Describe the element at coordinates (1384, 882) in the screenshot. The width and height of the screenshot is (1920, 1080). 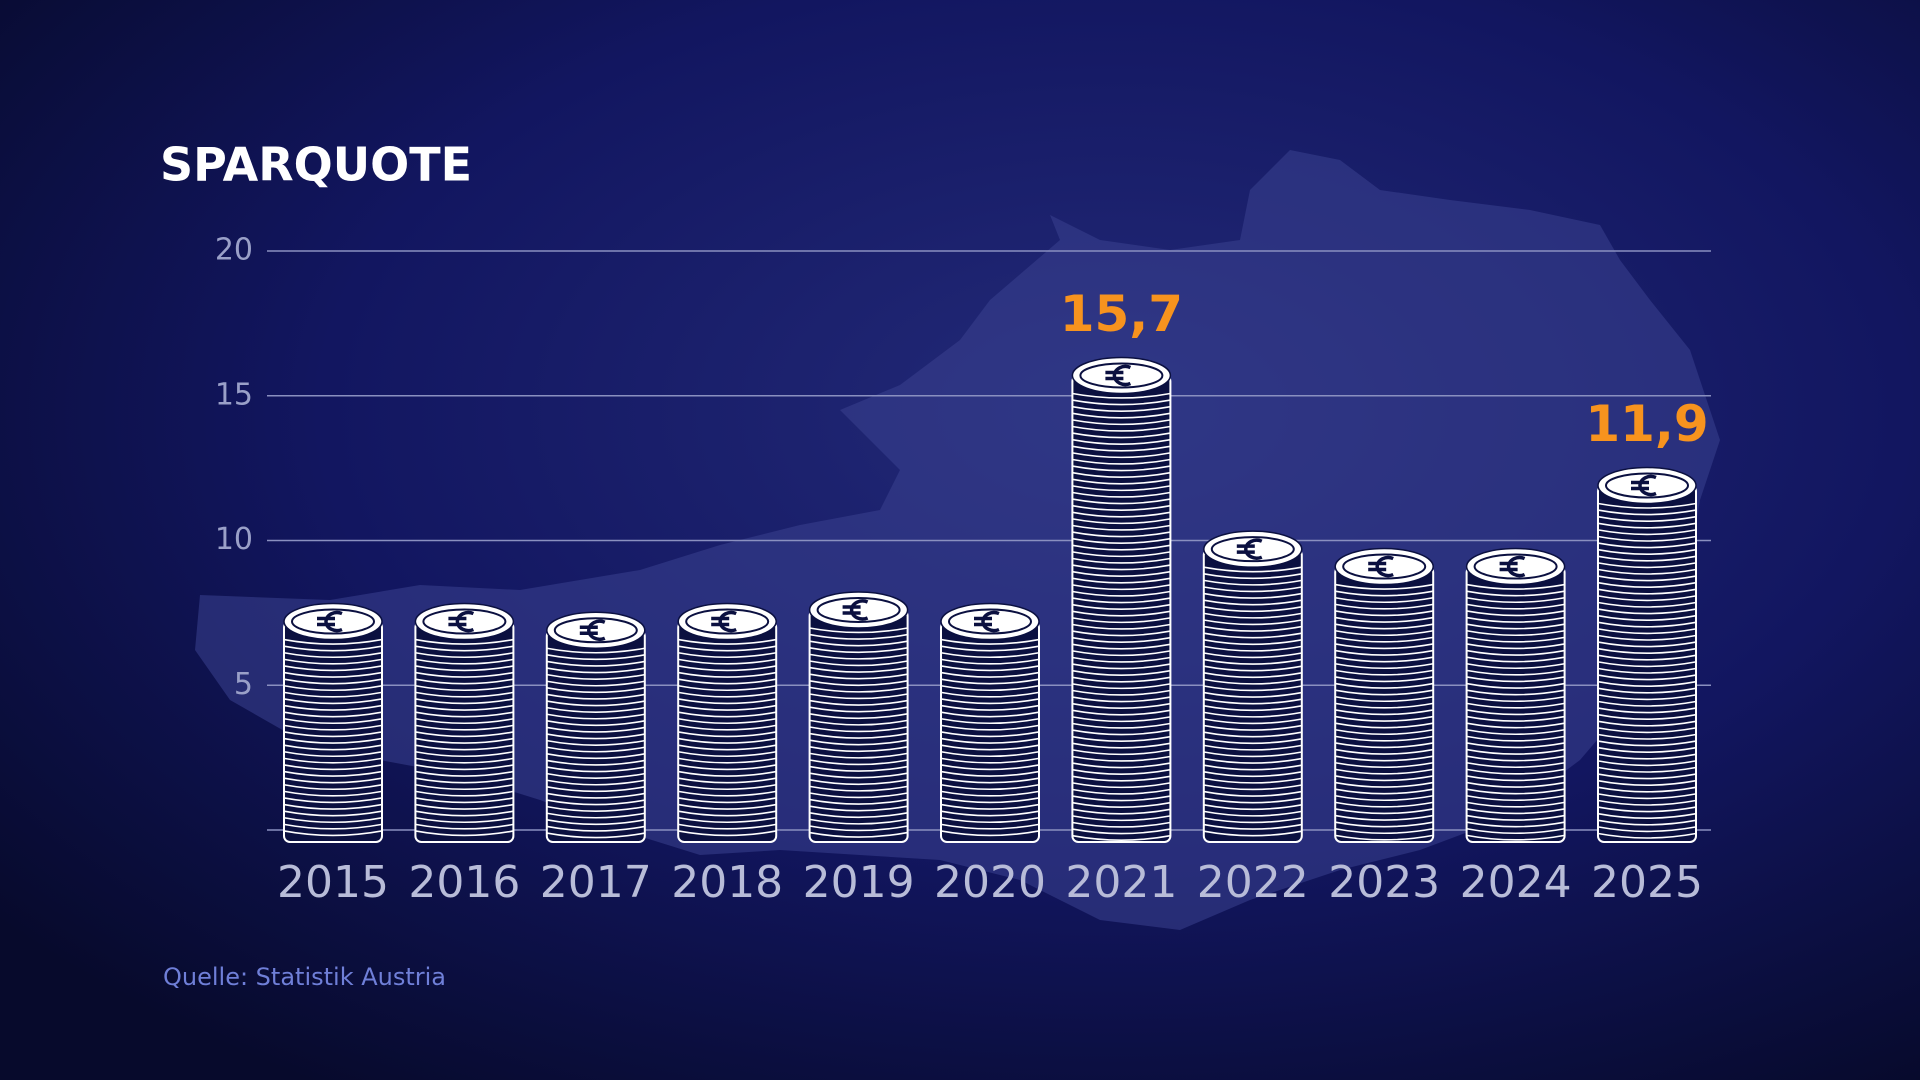
I see `x-tick-label: 2023` at that location.